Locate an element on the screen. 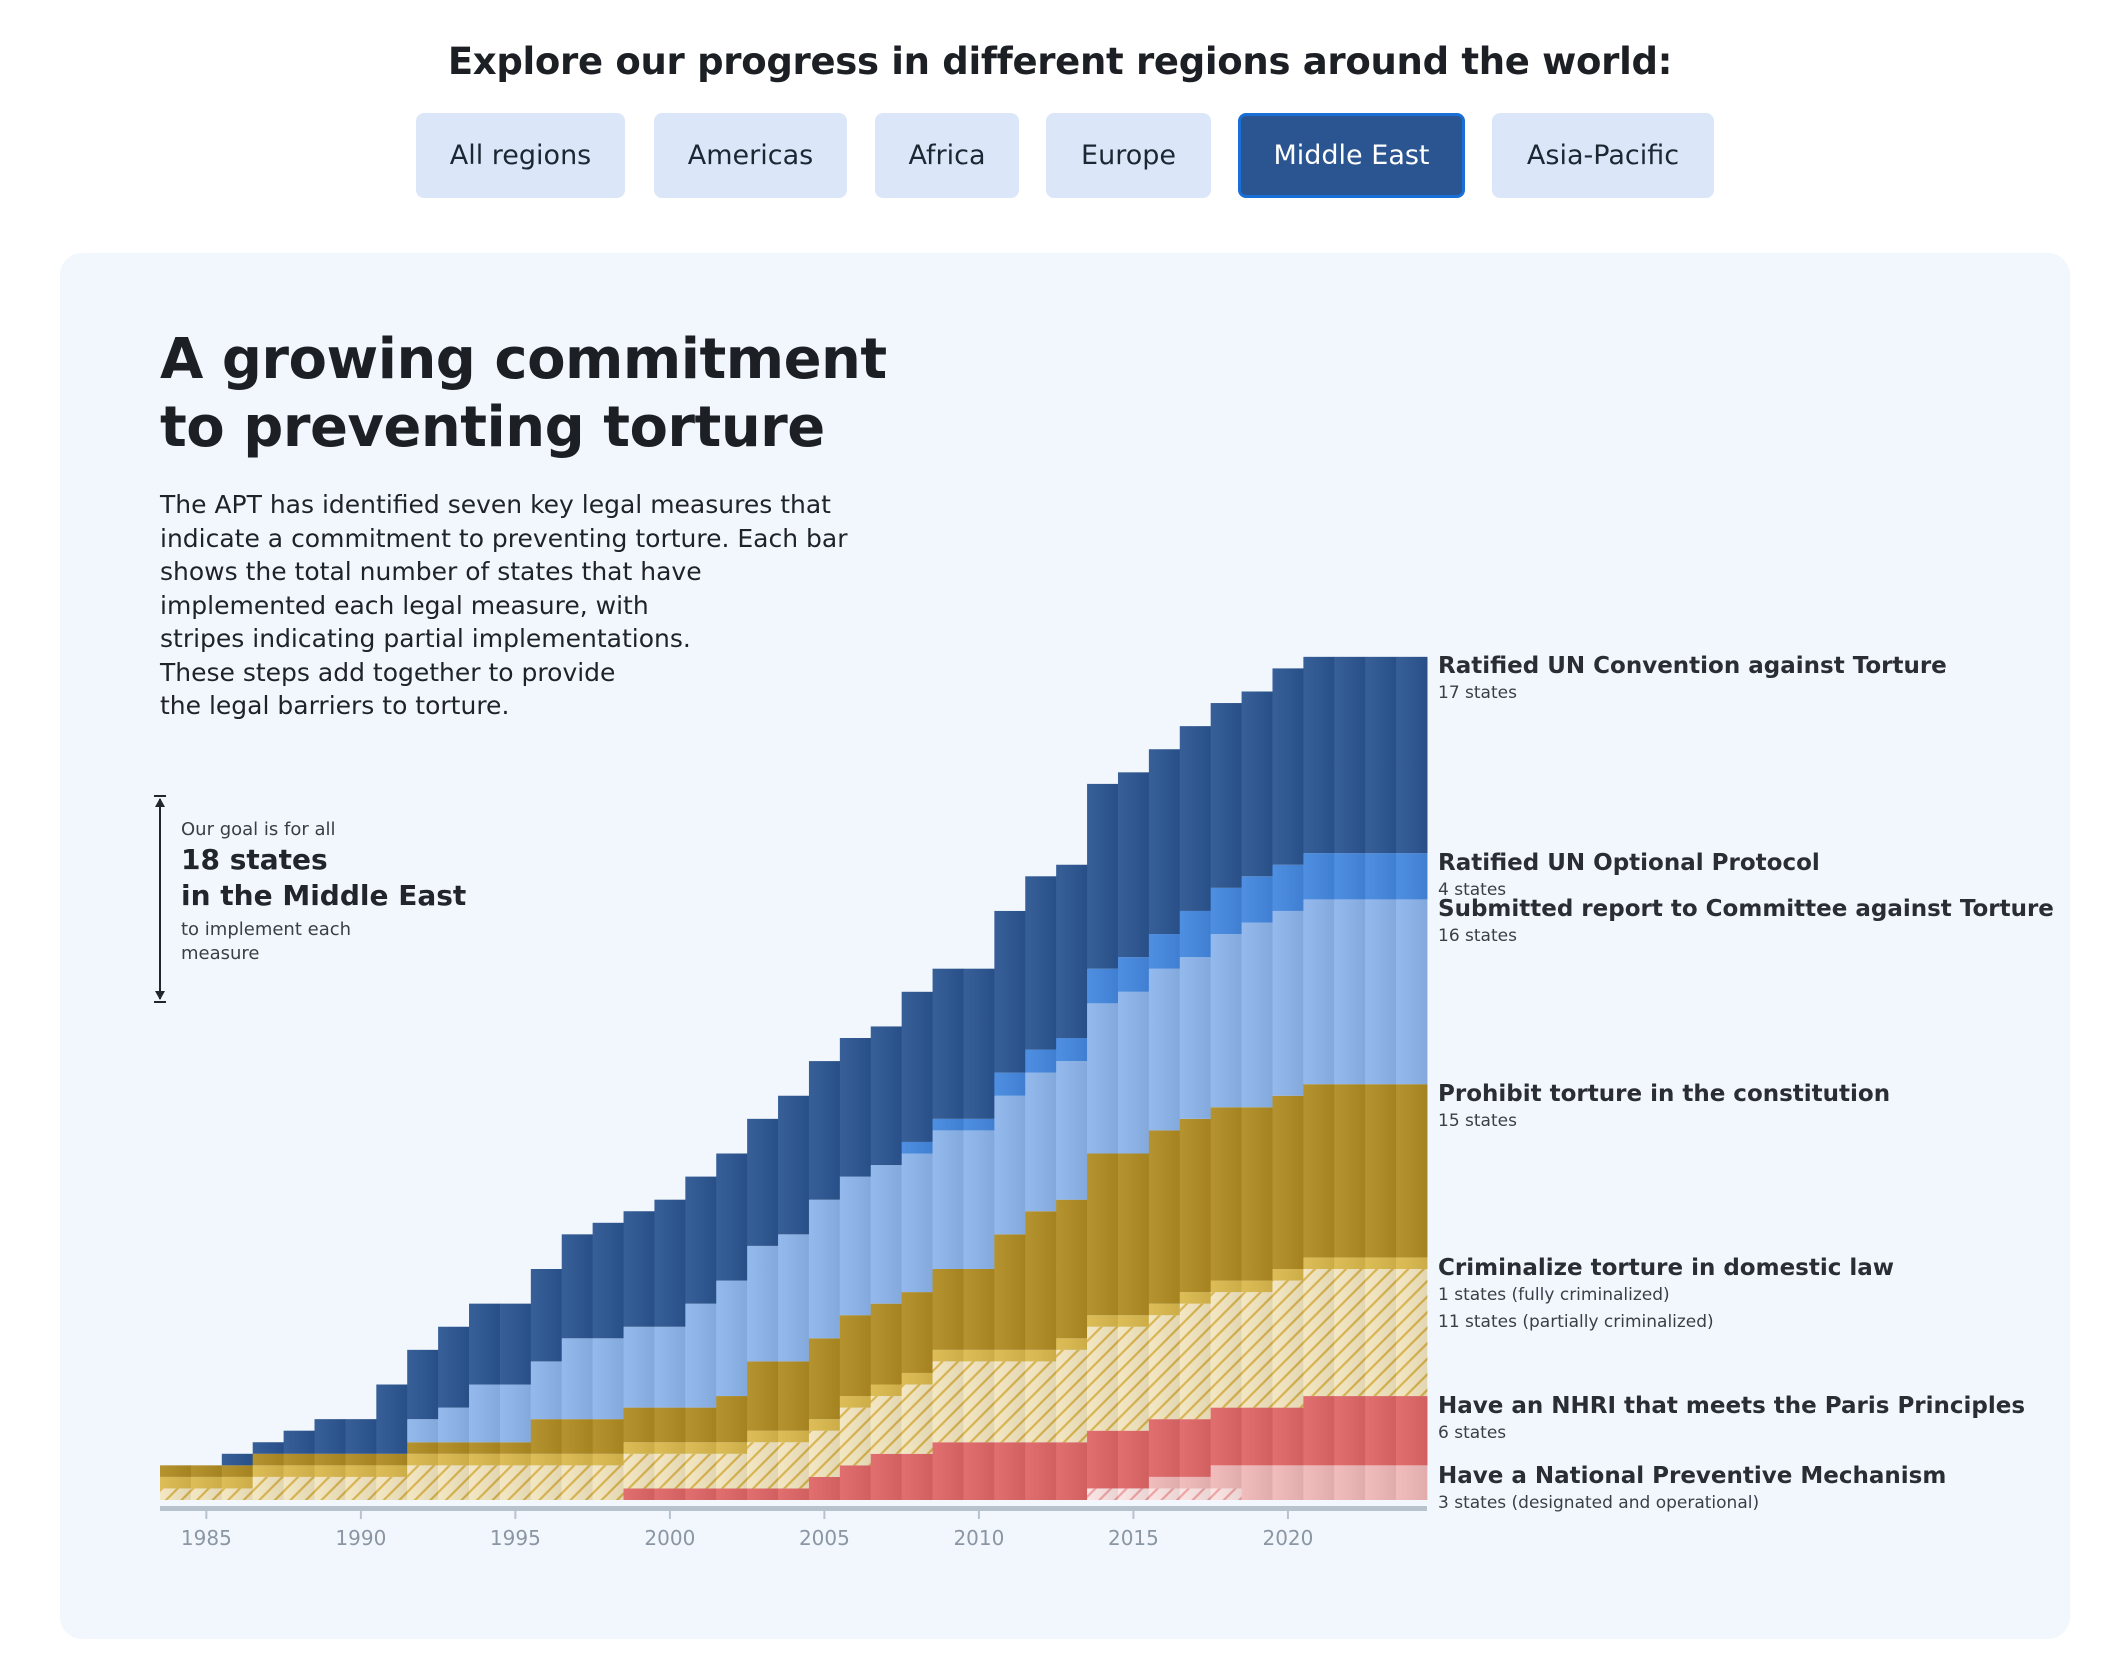  series-label-count: 15 states is located at coordinates (1477, 1121).